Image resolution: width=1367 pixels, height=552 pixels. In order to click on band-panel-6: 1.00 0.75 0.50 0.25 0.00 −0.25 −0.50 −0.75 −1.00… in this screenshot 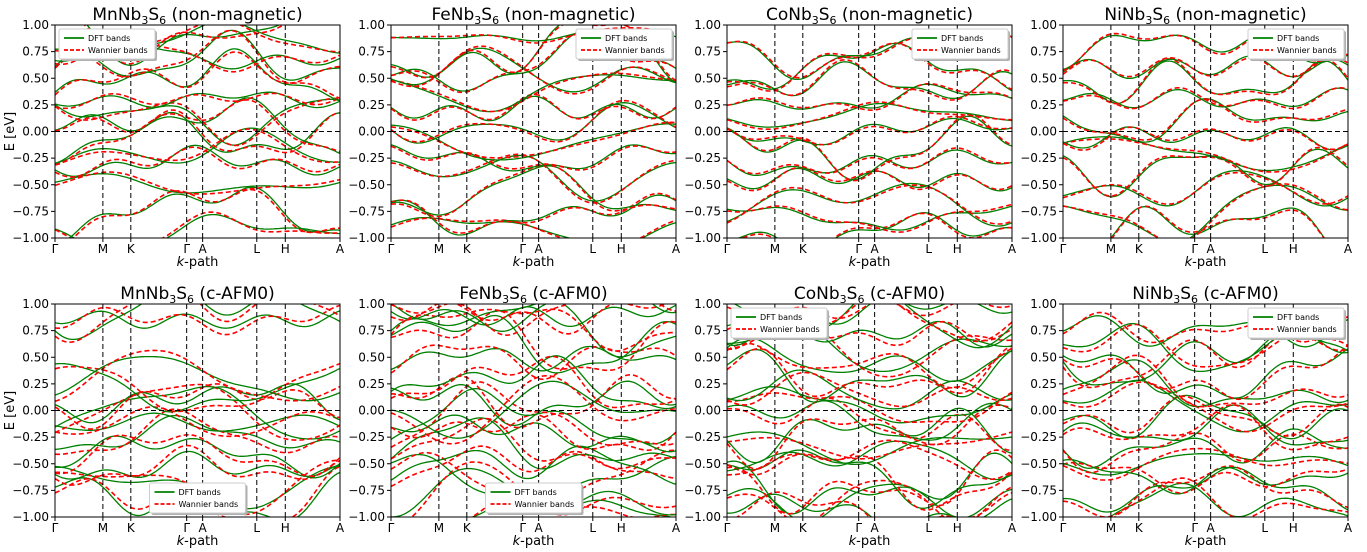, I will do `click(514, 416)`.